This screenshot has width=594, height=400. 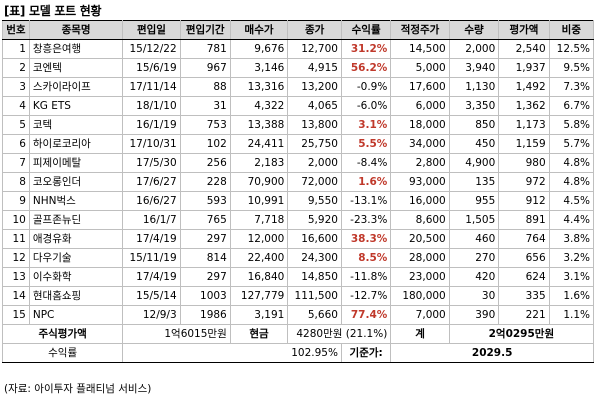 What do you see at coordinates (76, 30) in the screenshot?
I see `column-header: 종목명` at bounding box center [76, 30].